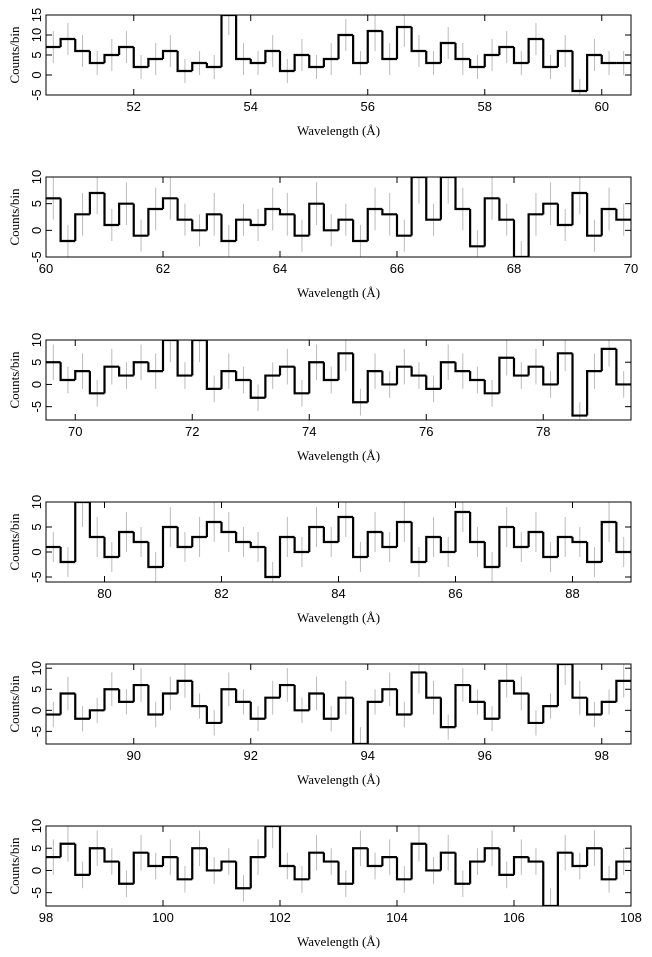 The image size is (652, 957). I want to click on panel: 90 92 94 96 98 -5 0 5 10 Wavelength (Å) Counts/bin, so click(319, 724).